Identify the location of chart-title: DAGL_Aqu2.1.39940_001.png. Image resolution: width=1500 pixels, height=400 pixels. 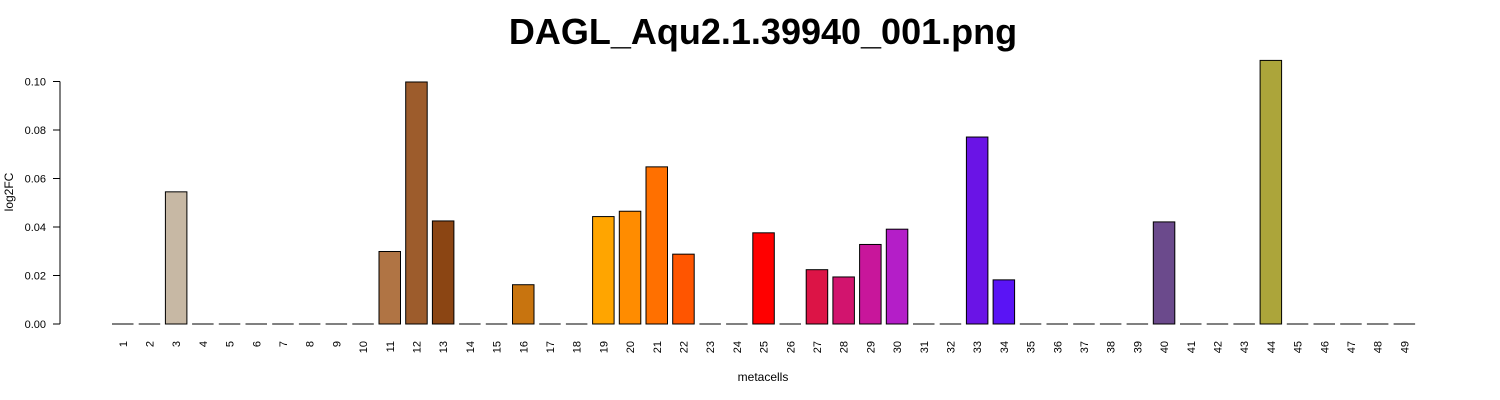
(763, 31).